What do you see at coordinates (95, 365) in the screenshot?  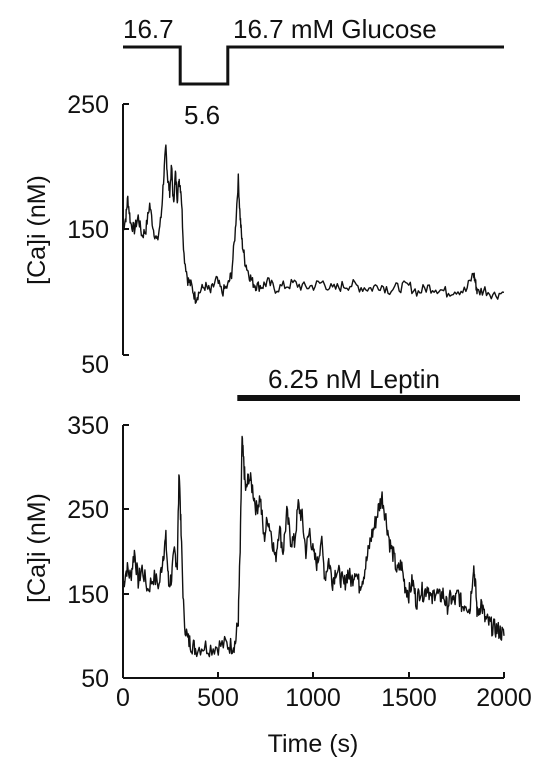 I see `top-y-tick-label-50: 50` at bounding box center [95, 365].